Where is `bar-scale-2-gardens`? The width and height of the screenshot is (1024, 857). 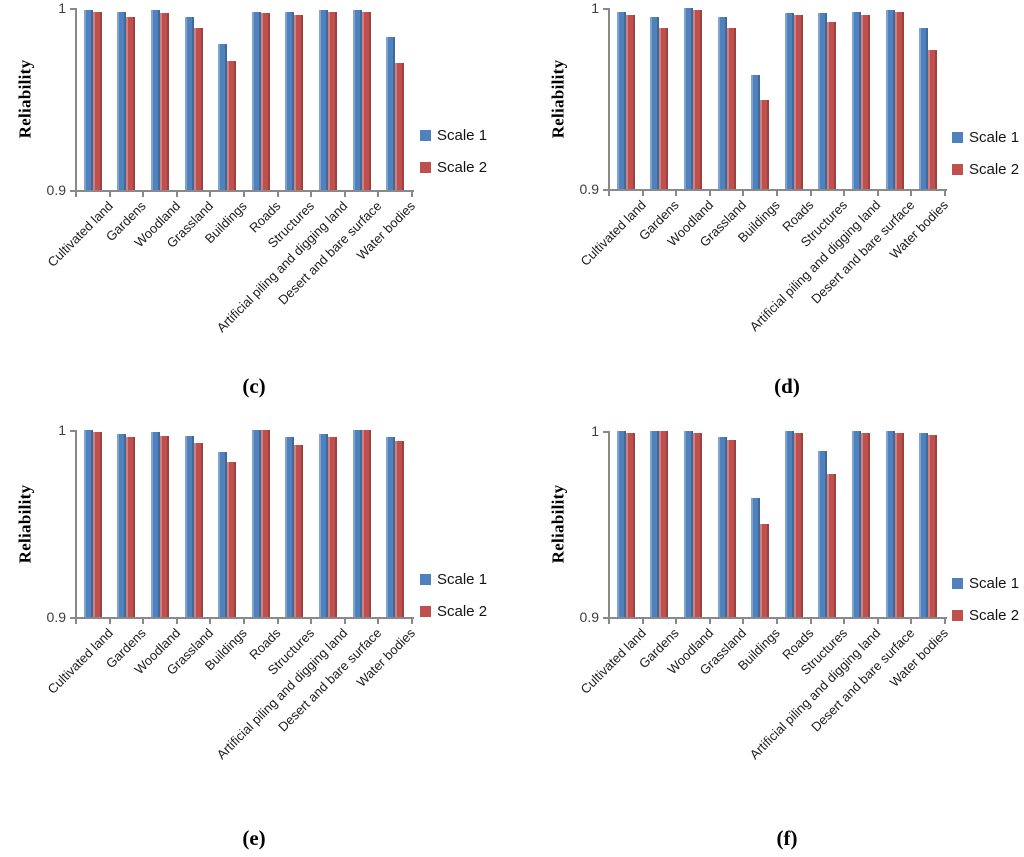 bar-scale-2-gardens is located at coordinates (130, 527).